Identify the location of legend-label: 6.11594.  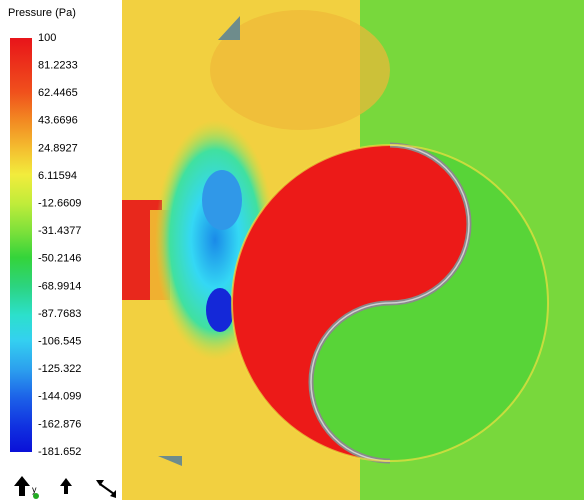
(57, 176).